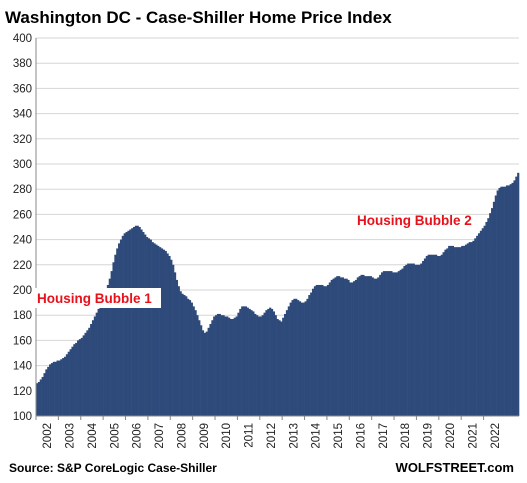 The image size is (527, 483). Describe the element at coordinates (22, 417) in the screenshot. I see `y-tick-label: 100` at that location.